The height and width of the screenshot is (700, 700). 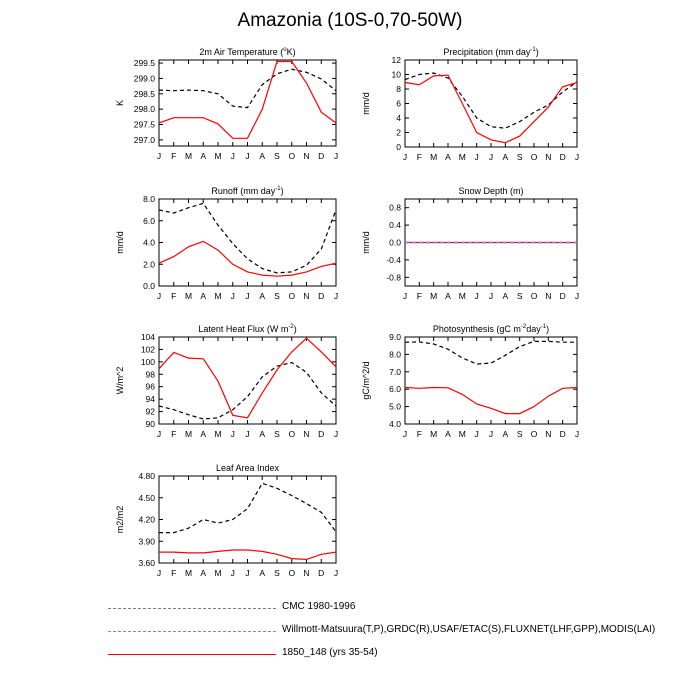 What do you see at coordinates (291, 52) in the screenshot?
I see `title-text: K)` at bounding box center [291, 52].